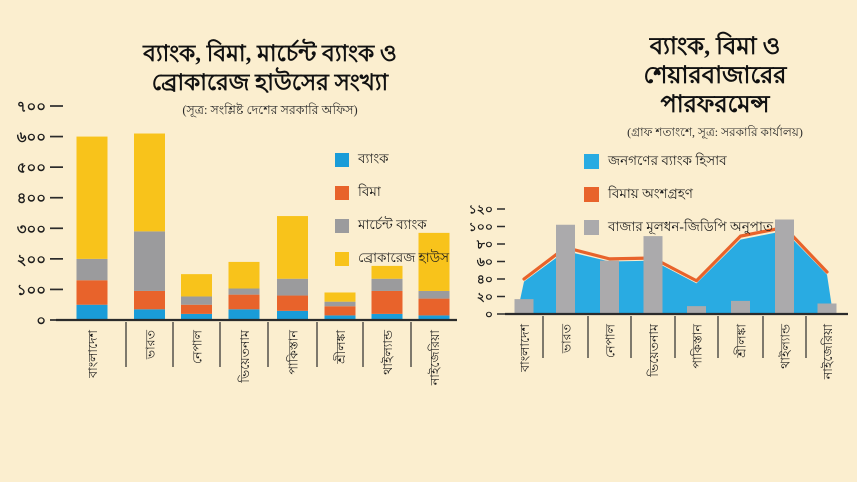 The image size is (857, 482). What do you see at coordinates (31, 291) in the screenshot?
I see `left-y-tick-label: ১০০` at bounding box center [31, 291].